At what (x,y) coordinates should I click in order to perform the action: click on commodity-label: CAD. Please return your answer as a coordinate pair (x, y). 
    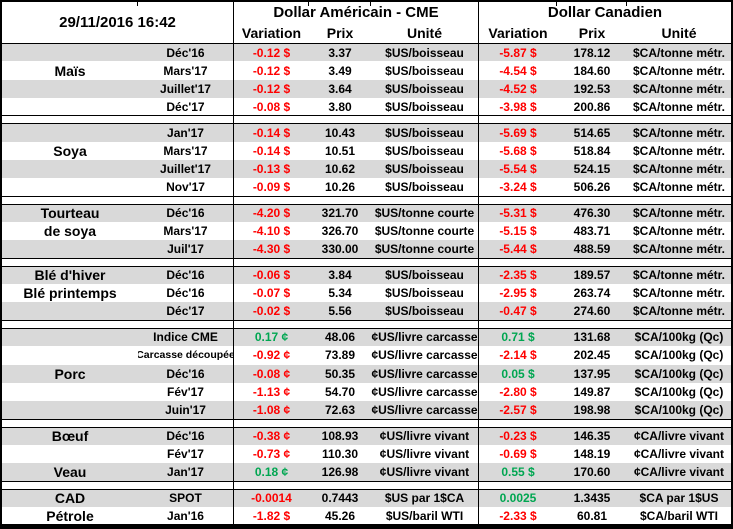
    Looking at the image, I should click on (70, 497).